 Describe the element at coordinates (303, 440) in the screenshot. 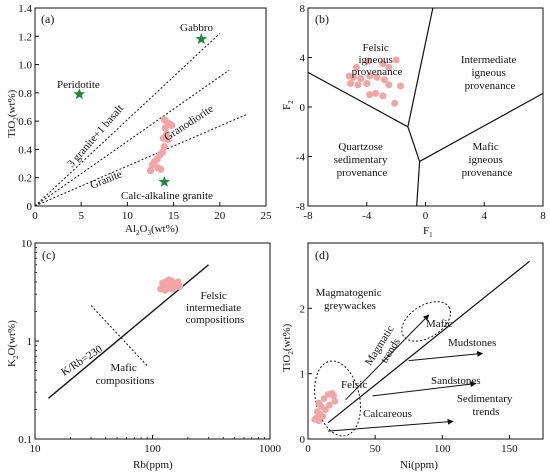

I see `panel-d-y-tick-label: 0` at that location.